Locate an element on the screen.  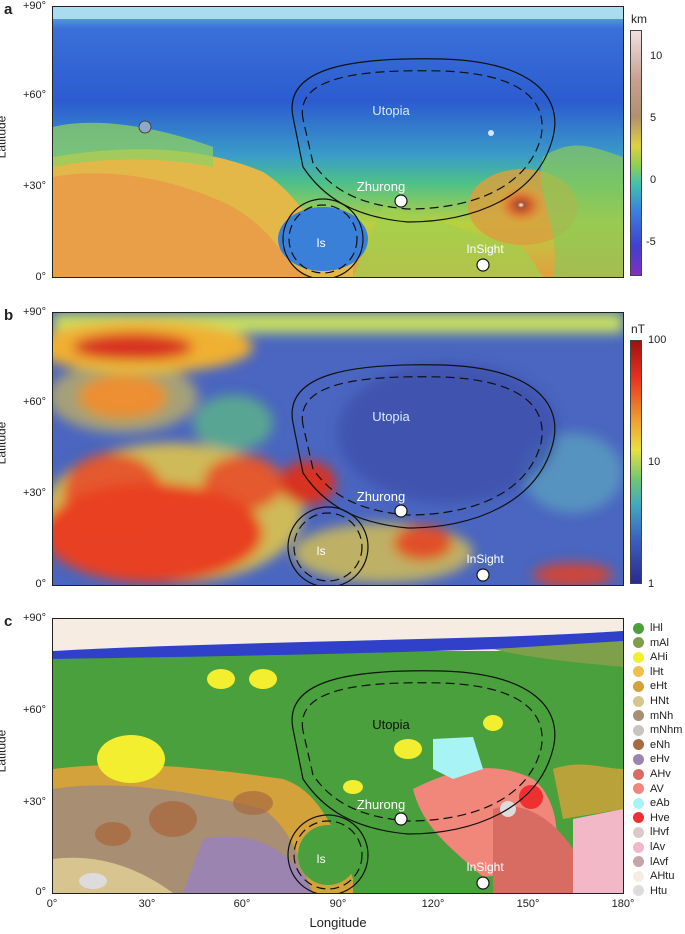
x-tick: 60° is located at coordinates (242, 904).